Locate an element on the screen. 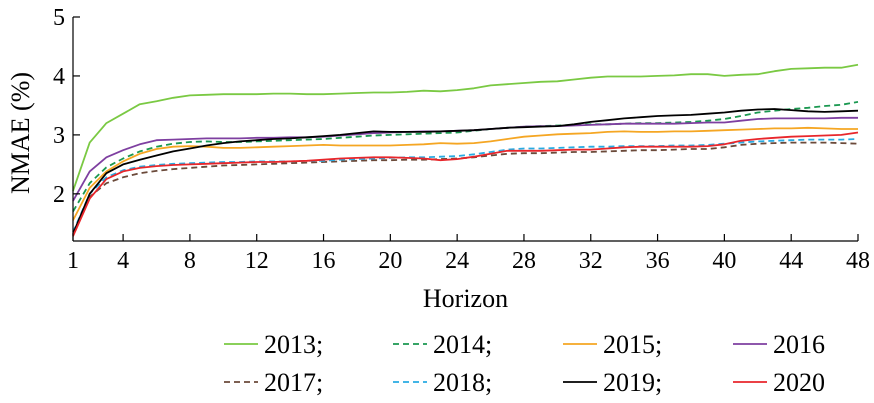 This screenshot has width=874, height=403. legend-label-2015: 2015; is located at coordinates (632, 344).